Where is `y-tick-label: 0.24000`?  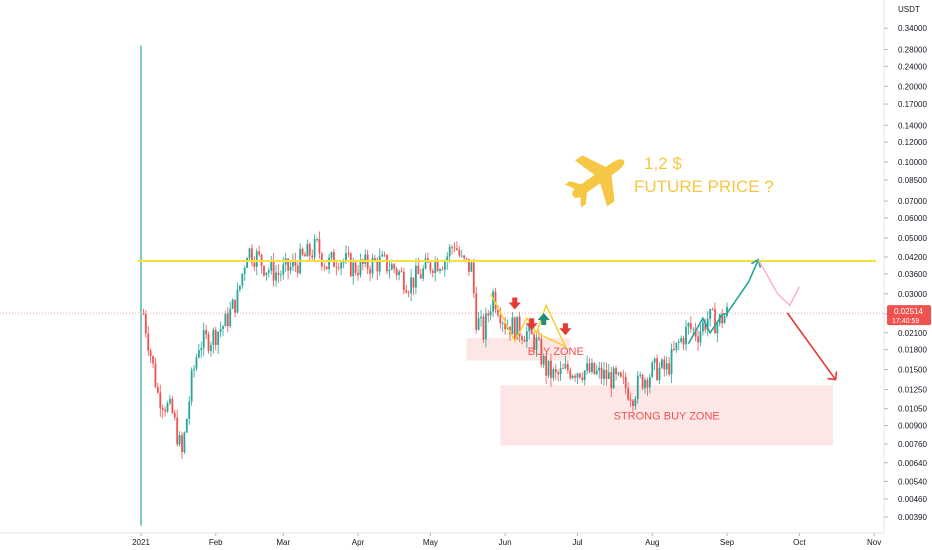
y-tick-label: 0.24000 is located at coordinates (912, 66).